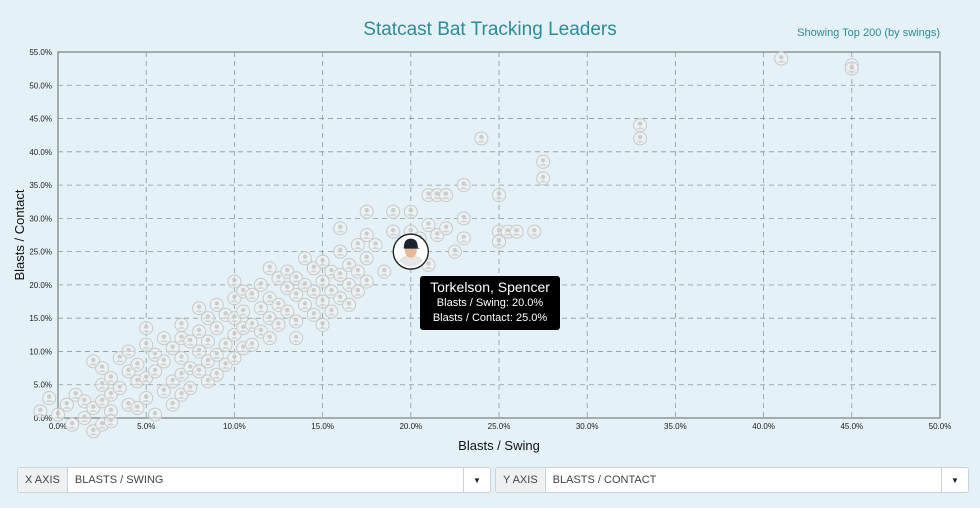 This screenshot has width=980, height=508. What do you see at coordinates (119, 480) in the screenshot?
I see `x-axis-value: BLASTS / SWING` at bounding box center [119, 480].